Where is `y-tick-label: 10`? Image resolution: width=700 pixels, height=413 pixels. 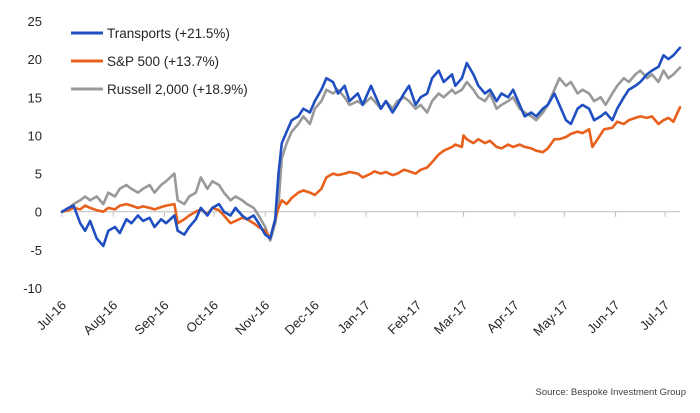 y-tick-label: 10 is located at coordinates (35, 135).